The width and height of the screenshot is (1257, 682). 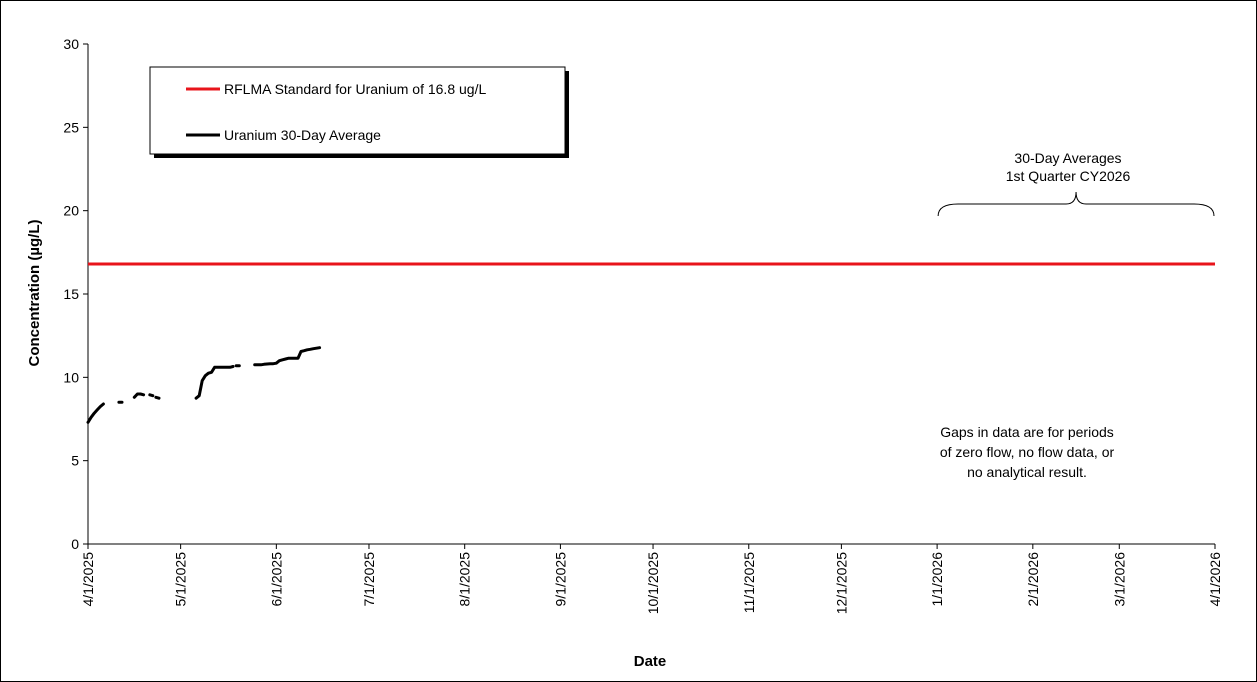 What do you see at coordinates (71, 44) in the screenshot?
I see `y-tick-label: 30` at bounding box center [71, 44].